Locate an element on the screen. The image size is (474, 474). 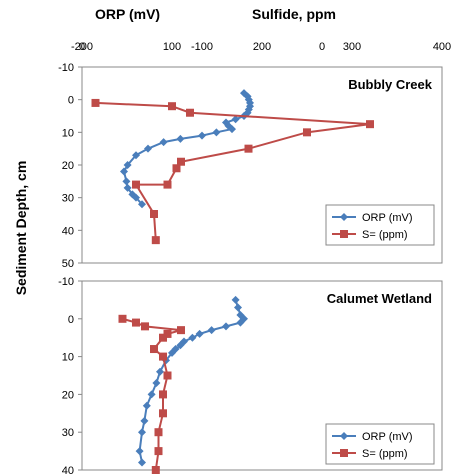
panel-title: Calumet Wetland is located at coordinates (379, 298).